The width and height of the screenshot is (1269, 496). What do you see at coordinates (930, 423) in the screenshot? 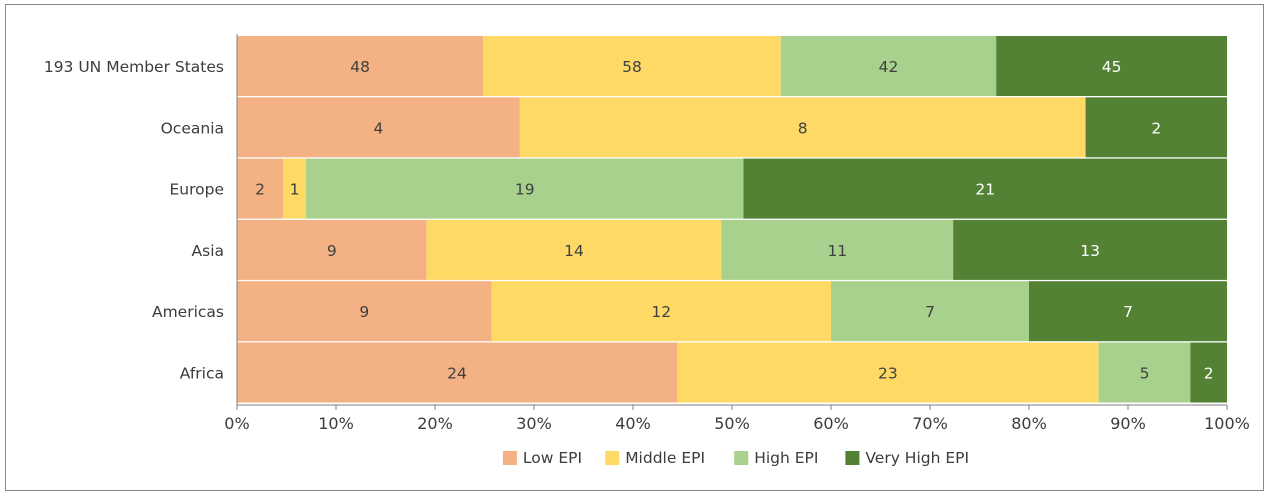
I see `x-tick-label: 70%` at bounding box center [930, 423].